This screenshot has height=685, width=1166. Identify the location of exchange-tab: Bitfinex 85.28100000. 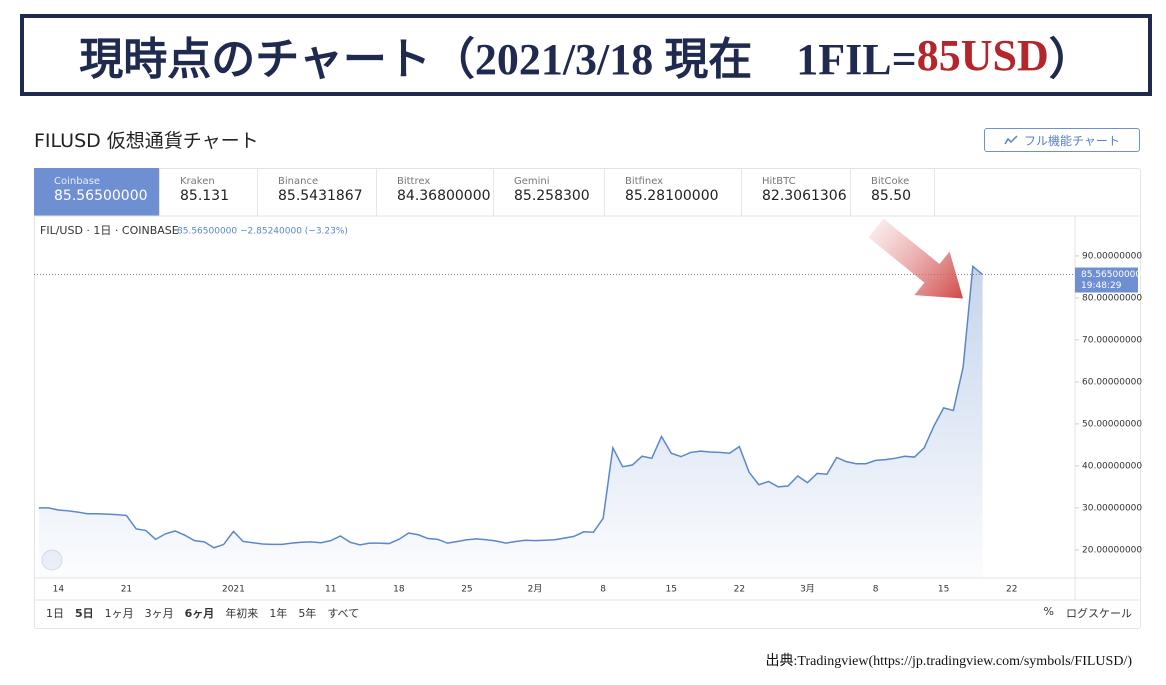
(673, 192).